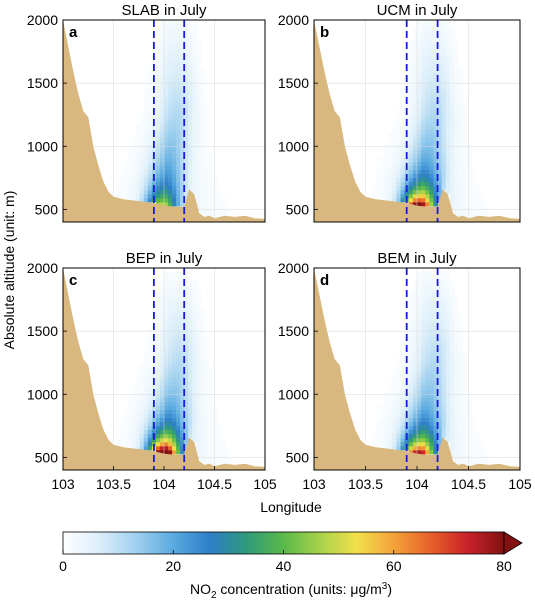 This screenshot has height=603, width=535. I want to click on colorbar-tick-label: 40, so click(284, 566).